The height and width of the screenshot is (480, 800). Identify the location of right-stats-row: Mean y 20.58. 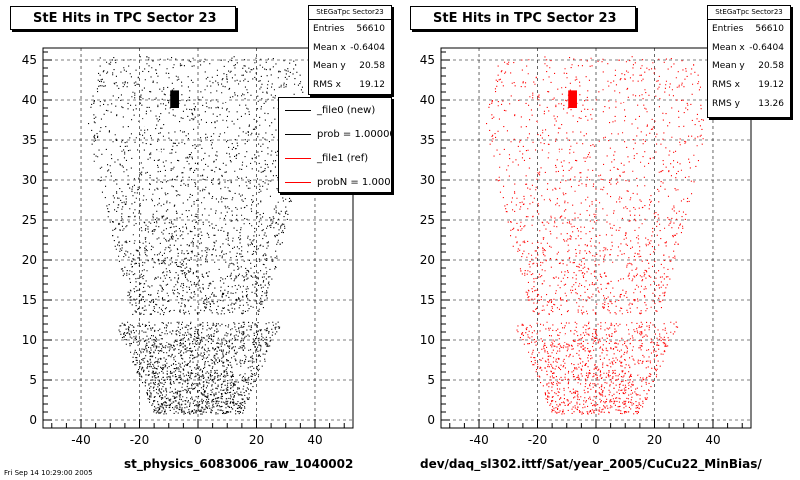
(748, 66).